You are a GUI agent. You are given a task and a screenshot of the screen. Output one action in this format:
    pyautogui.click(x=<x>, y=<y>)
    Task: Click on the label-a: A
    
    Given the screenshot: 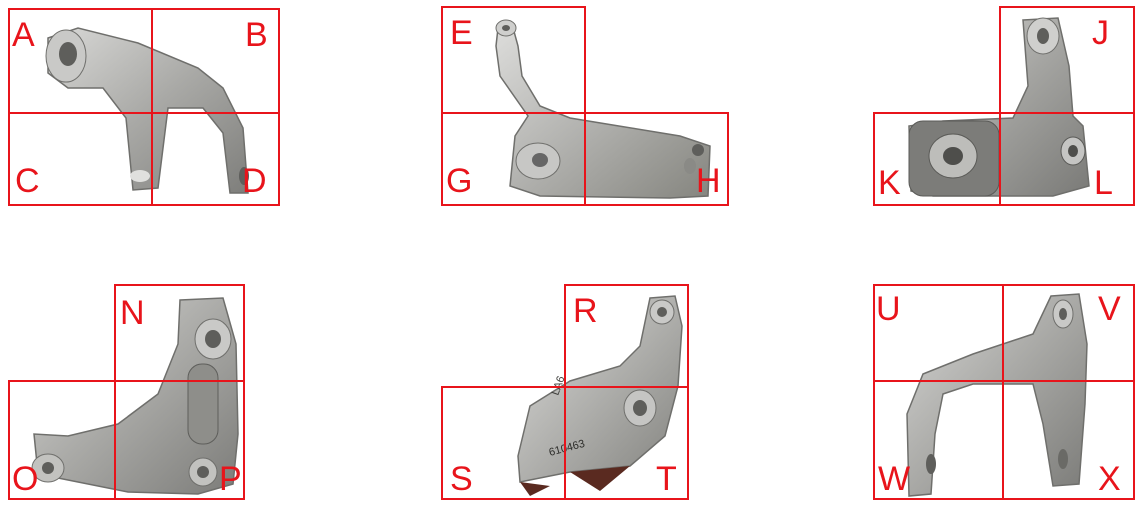 What is the action you would take?
    pyautogui.click(x=23, y=35)
    